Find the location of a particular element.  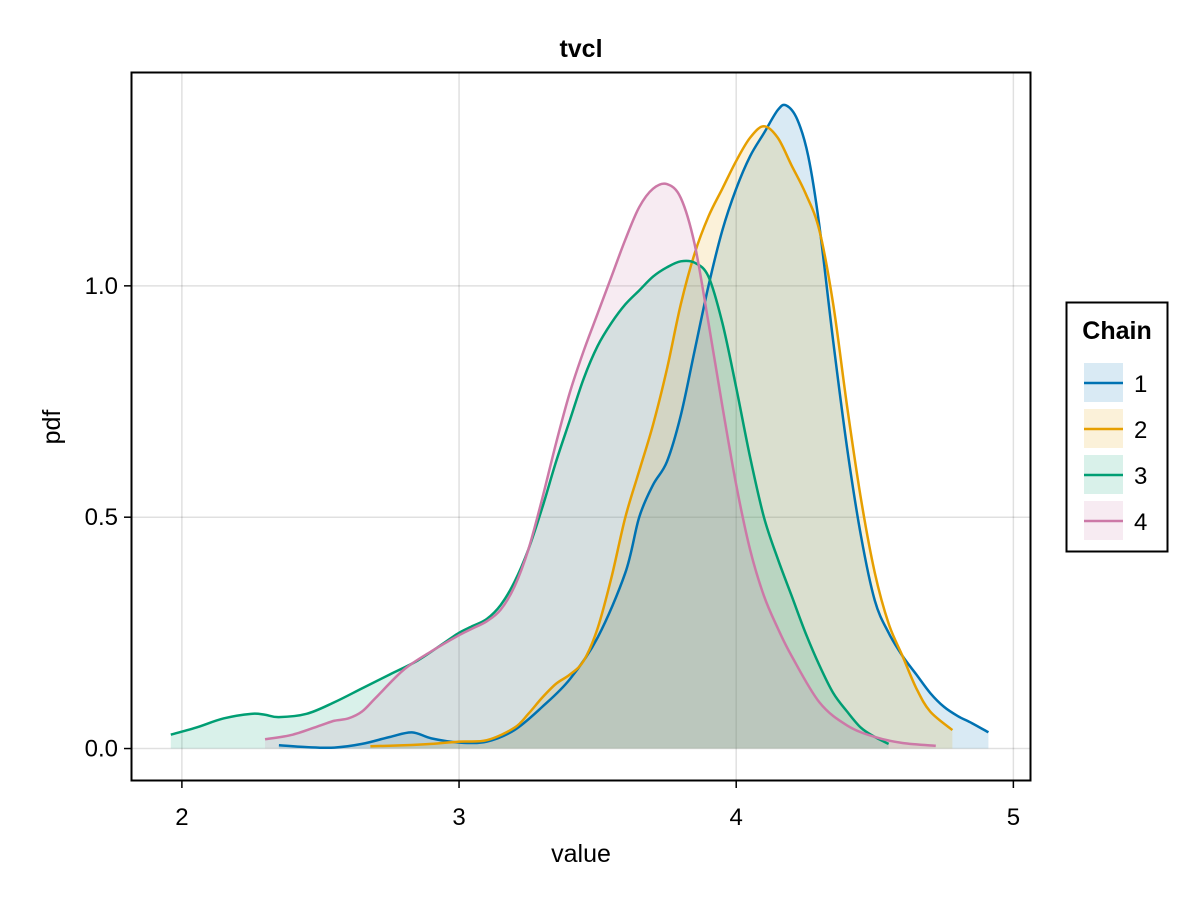

legend: Chain 1 2 3 4 is located at coordinates (1117, 427).